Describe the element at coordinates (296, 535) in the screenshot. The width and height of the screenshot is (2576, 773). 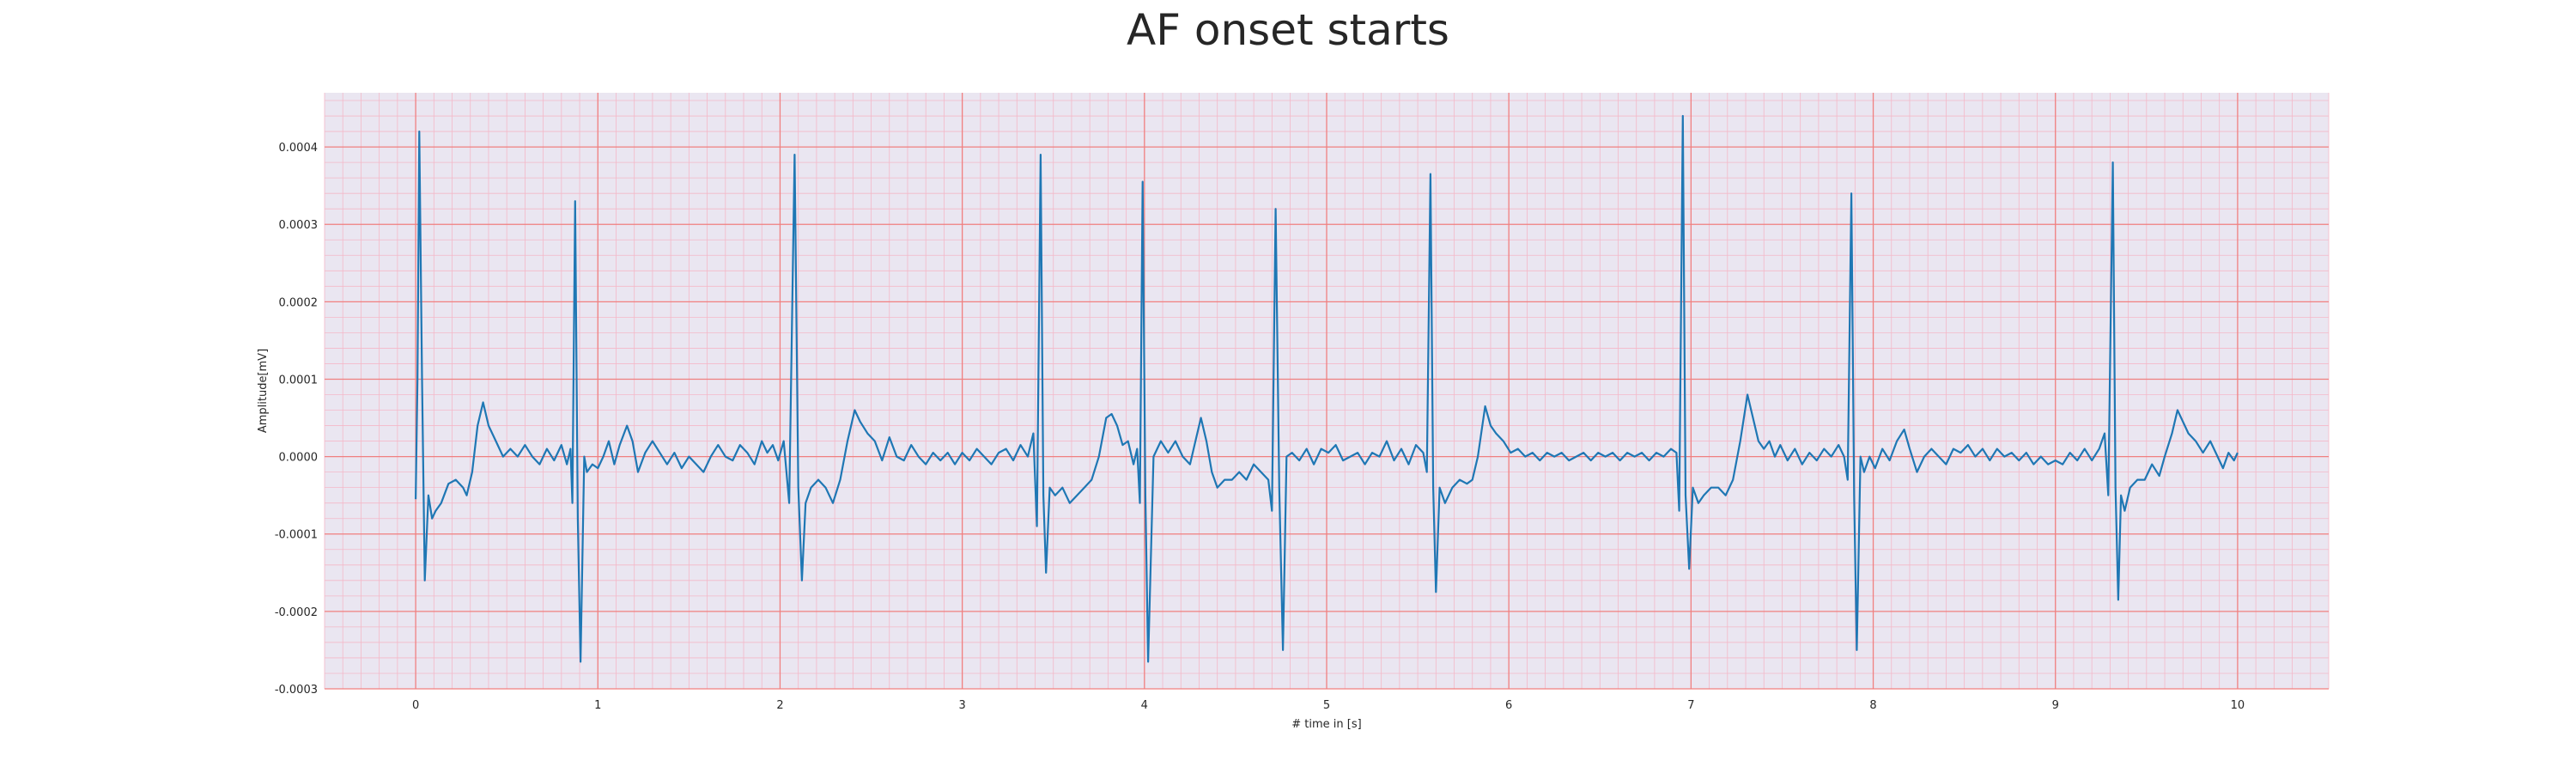
I see `y-tick-label: -0.0001` at that location.